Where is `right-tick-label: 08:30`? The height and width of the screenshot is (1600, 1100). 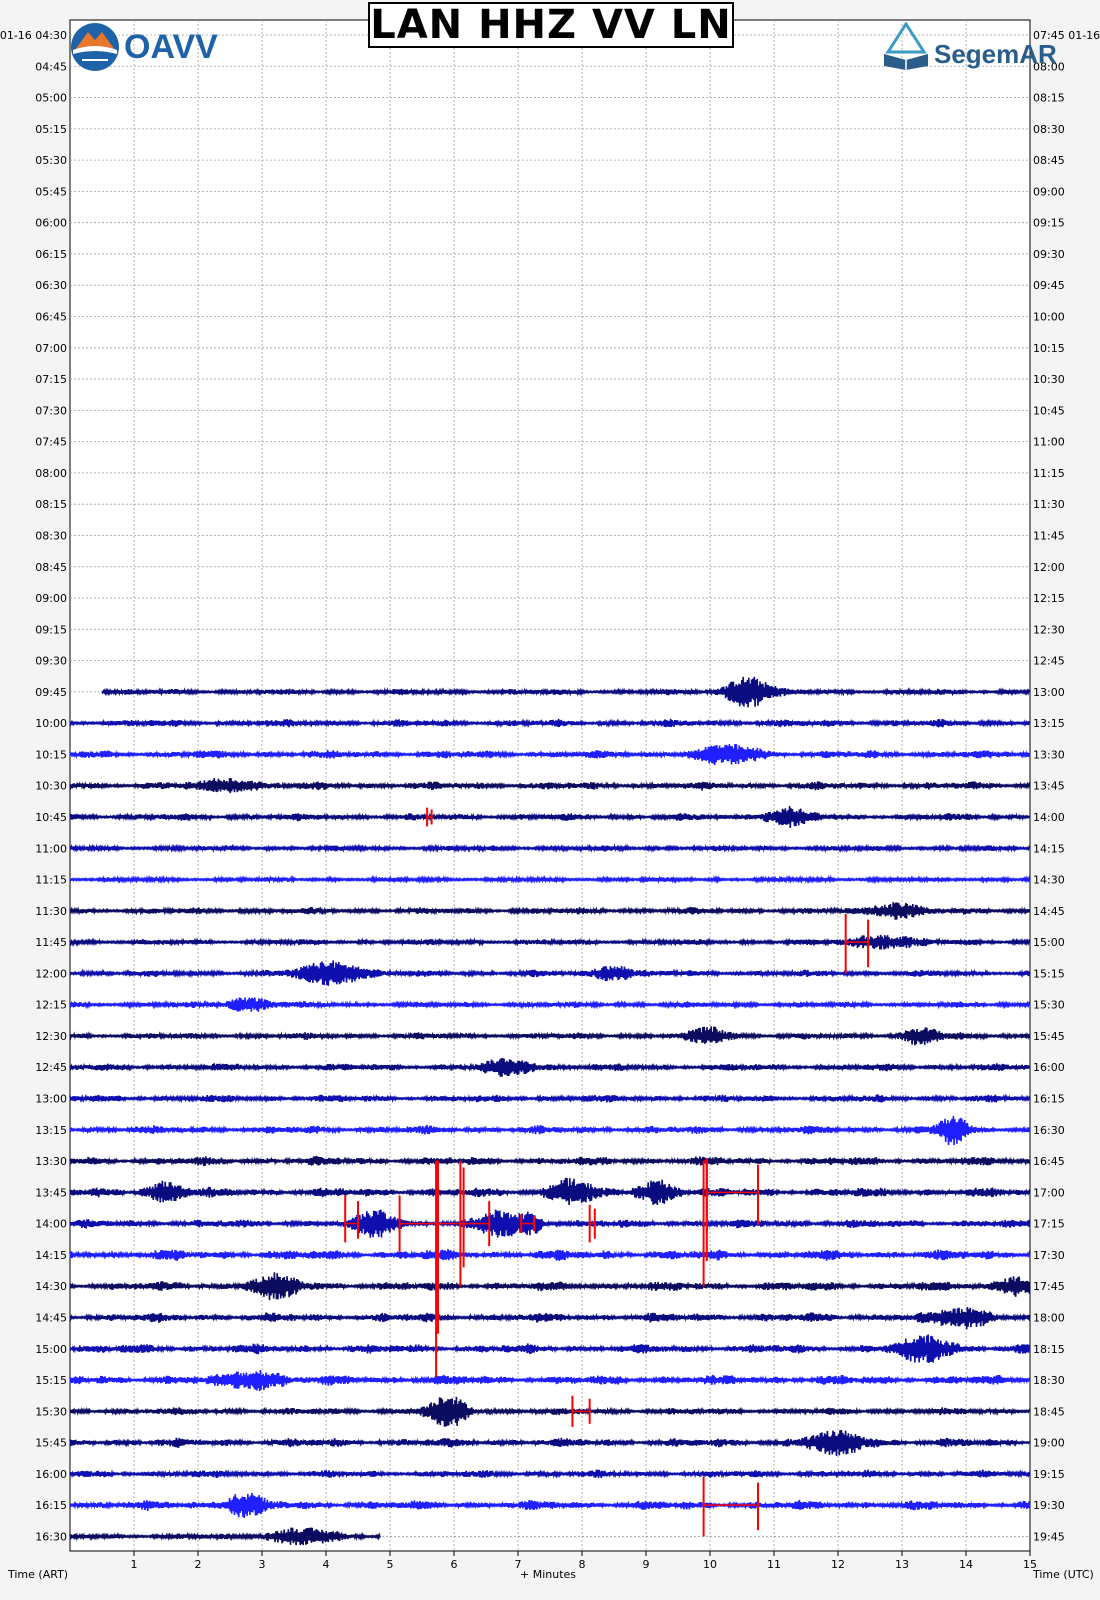
right-tick-label: 08:30 is located at coordinates (1049, 129).